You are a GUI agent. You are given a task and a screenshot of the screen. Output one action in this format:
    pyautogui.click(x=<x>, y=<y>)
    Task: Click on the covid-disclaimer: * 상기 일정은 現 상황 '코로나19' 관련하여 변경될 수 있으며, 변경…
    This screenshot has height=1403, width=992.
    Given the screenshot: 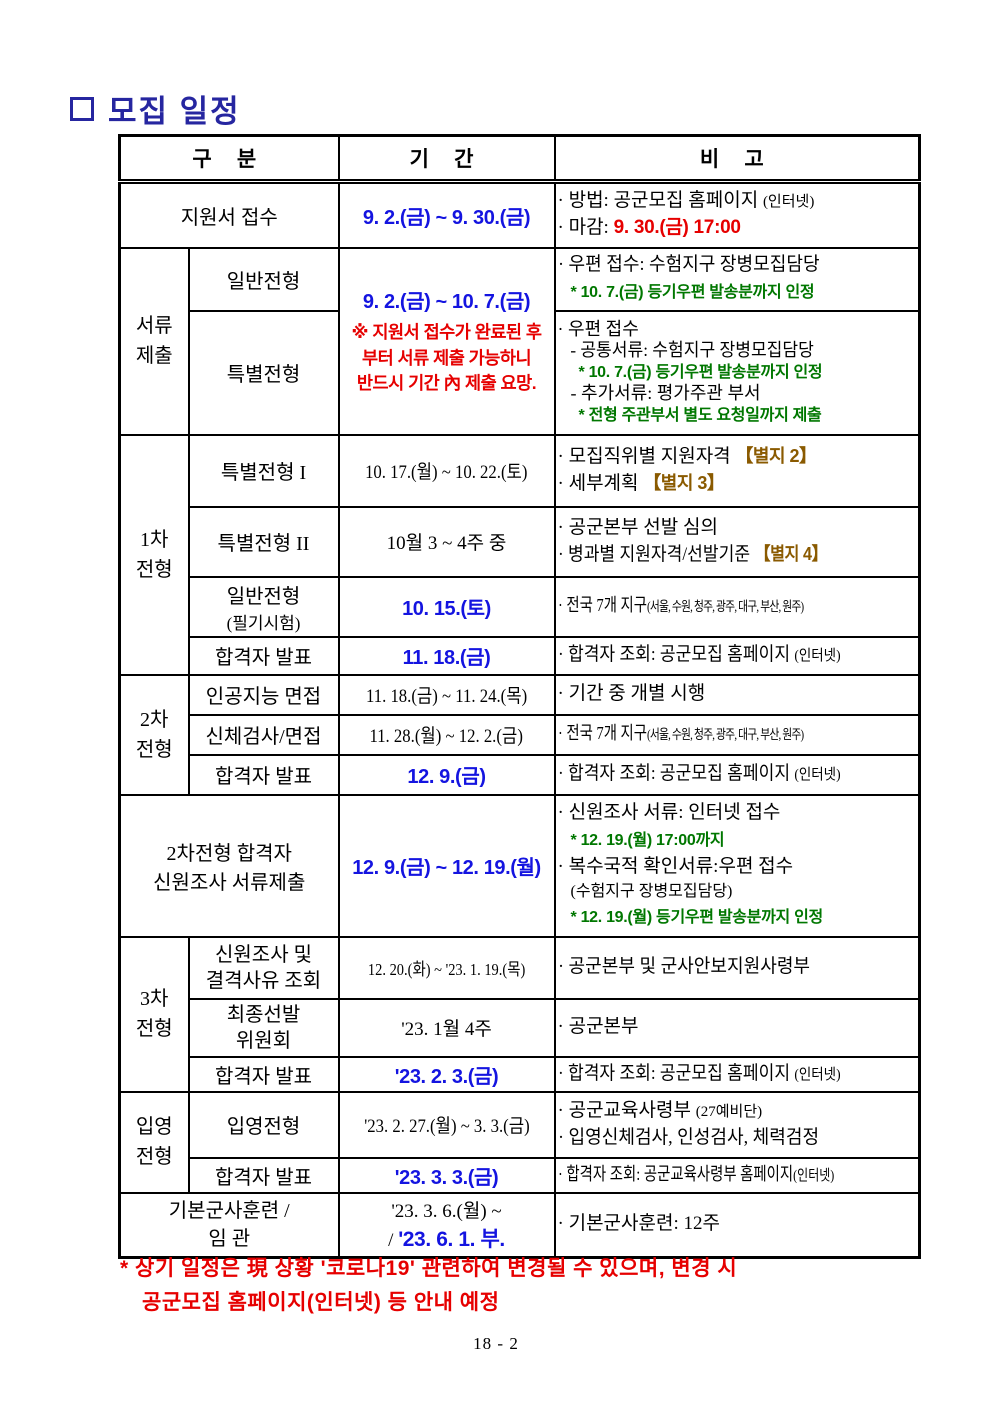 What is the action you would take?
    pyautogui.click(x=429, y=1286)
    